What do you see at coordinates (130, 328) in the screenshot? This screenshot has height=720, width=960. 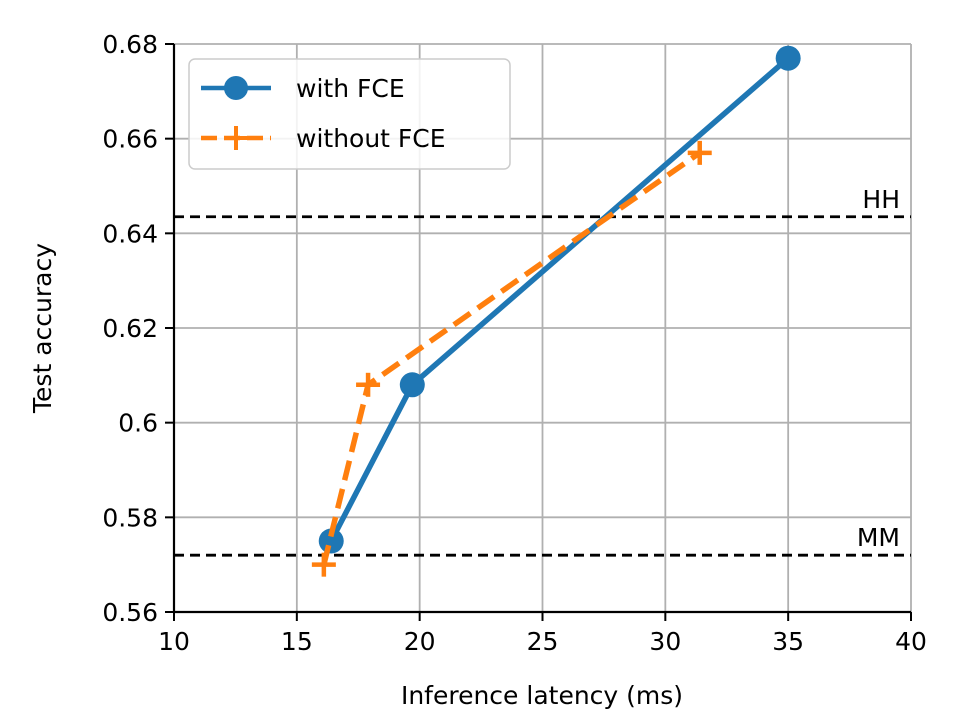 I see `y-tick-label: 0.62` at bounding box center [130, 328].